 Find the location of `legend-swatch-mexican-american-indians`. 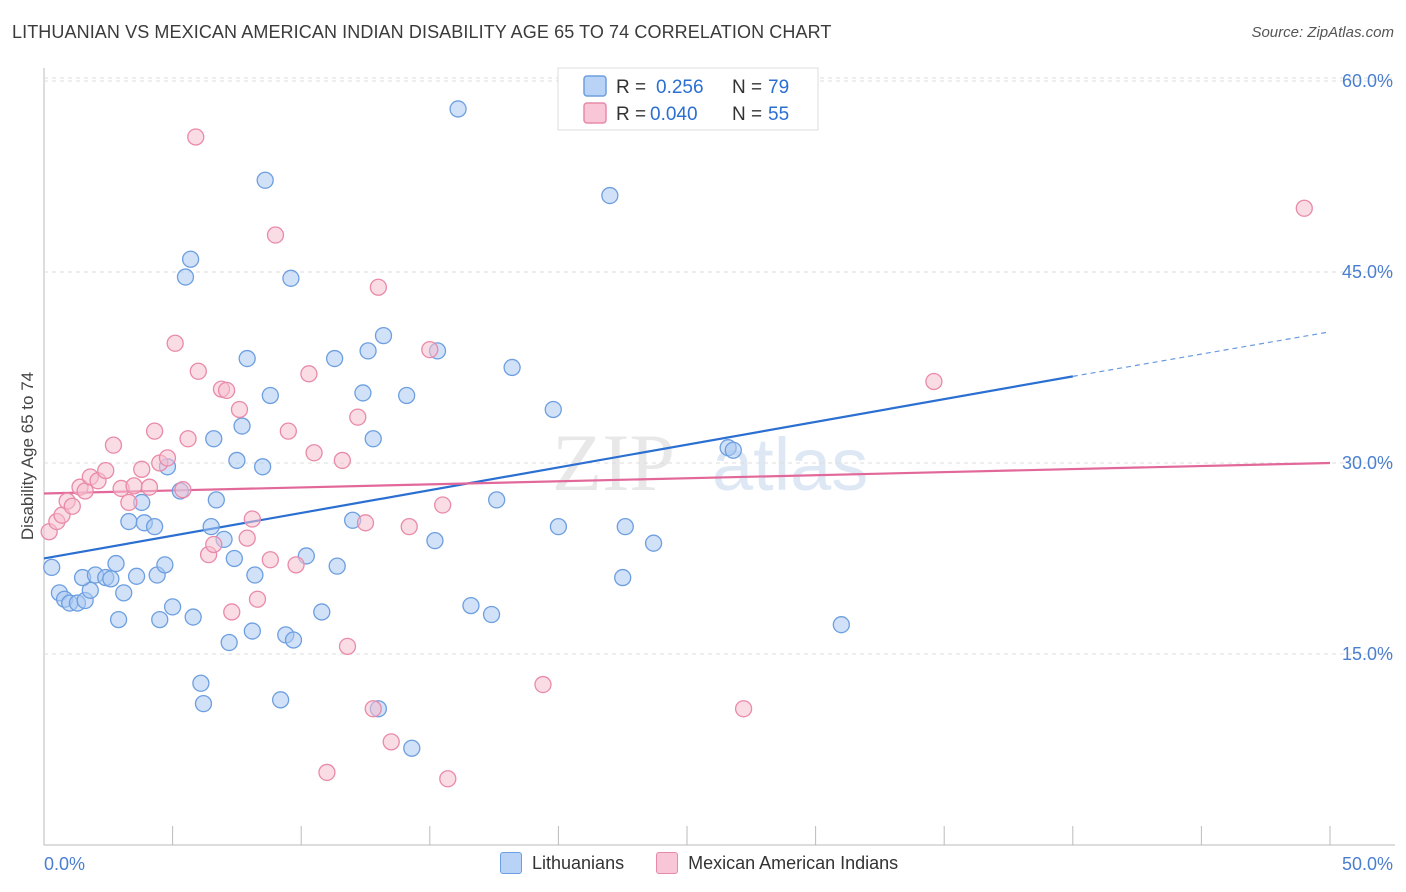

legend-swatch-mexican-american-indians is located at coordinates (667, 863).